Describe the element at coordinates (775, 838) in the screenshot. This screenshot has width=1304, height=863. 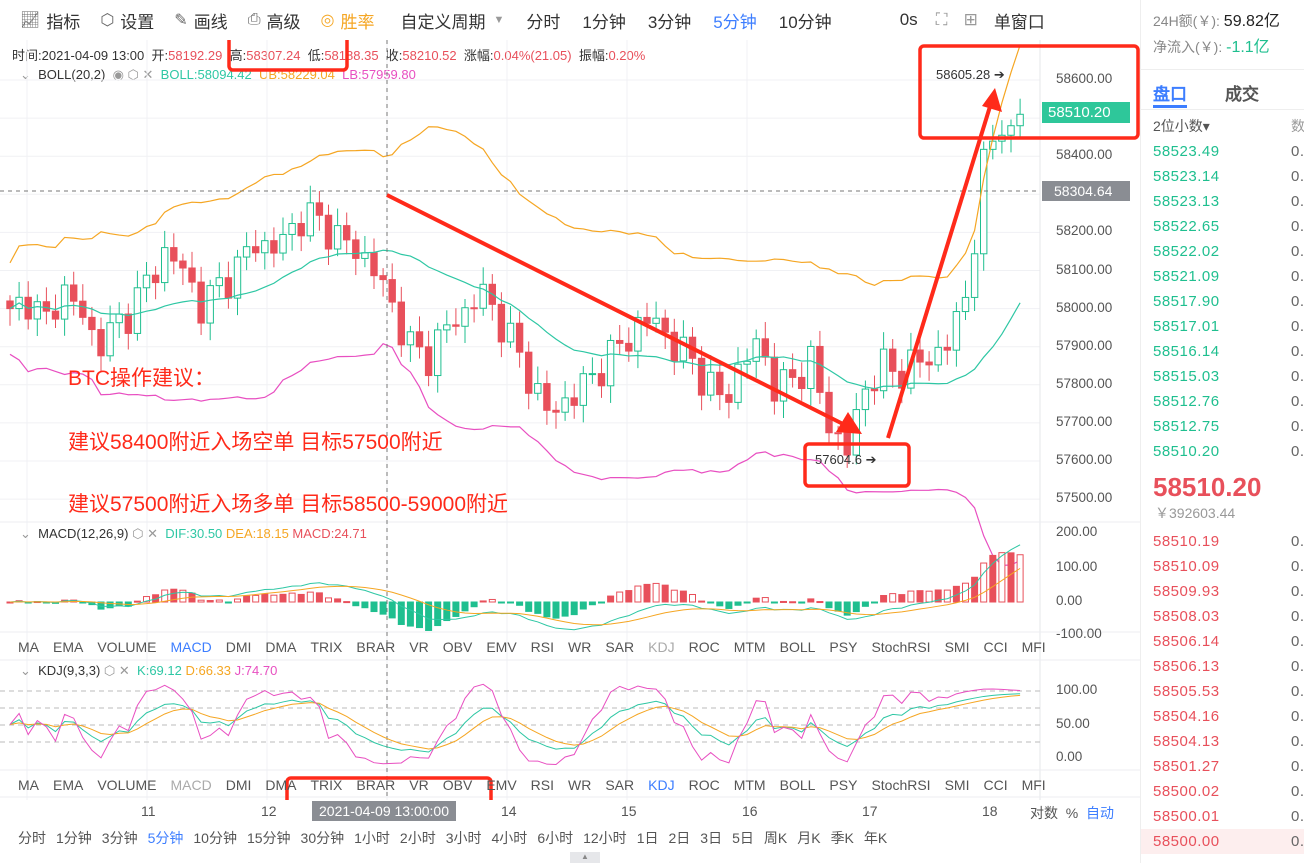
I see `bottom-period-tab: 周K` at that location.